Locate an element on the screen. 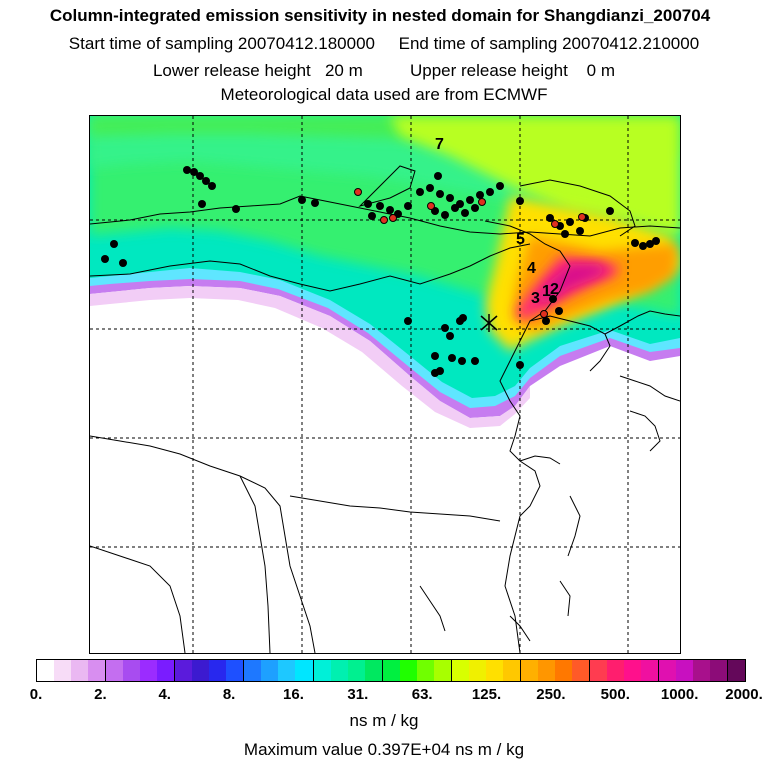 The image size is (768, 768). station-marker-icon is located at coordinates (489, 323).